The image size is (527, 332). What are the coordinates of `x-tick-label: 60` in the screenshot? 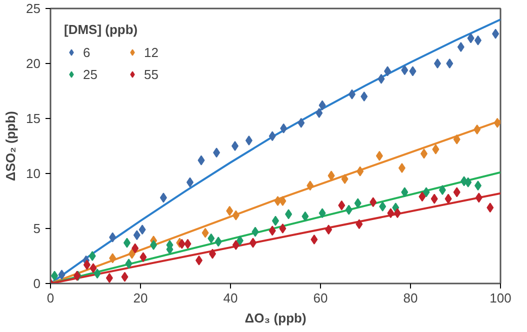 It's located at (320, 298).